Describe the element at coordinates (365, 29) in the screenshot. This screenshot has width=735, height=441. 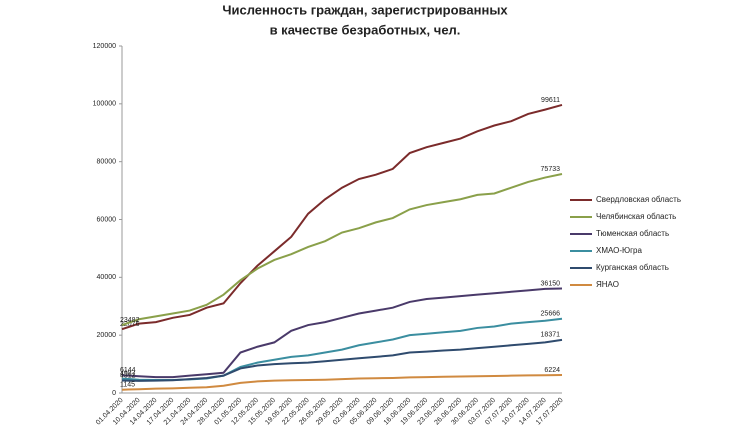
I see `chart-title: в качестве безработных, чел.` at that location.